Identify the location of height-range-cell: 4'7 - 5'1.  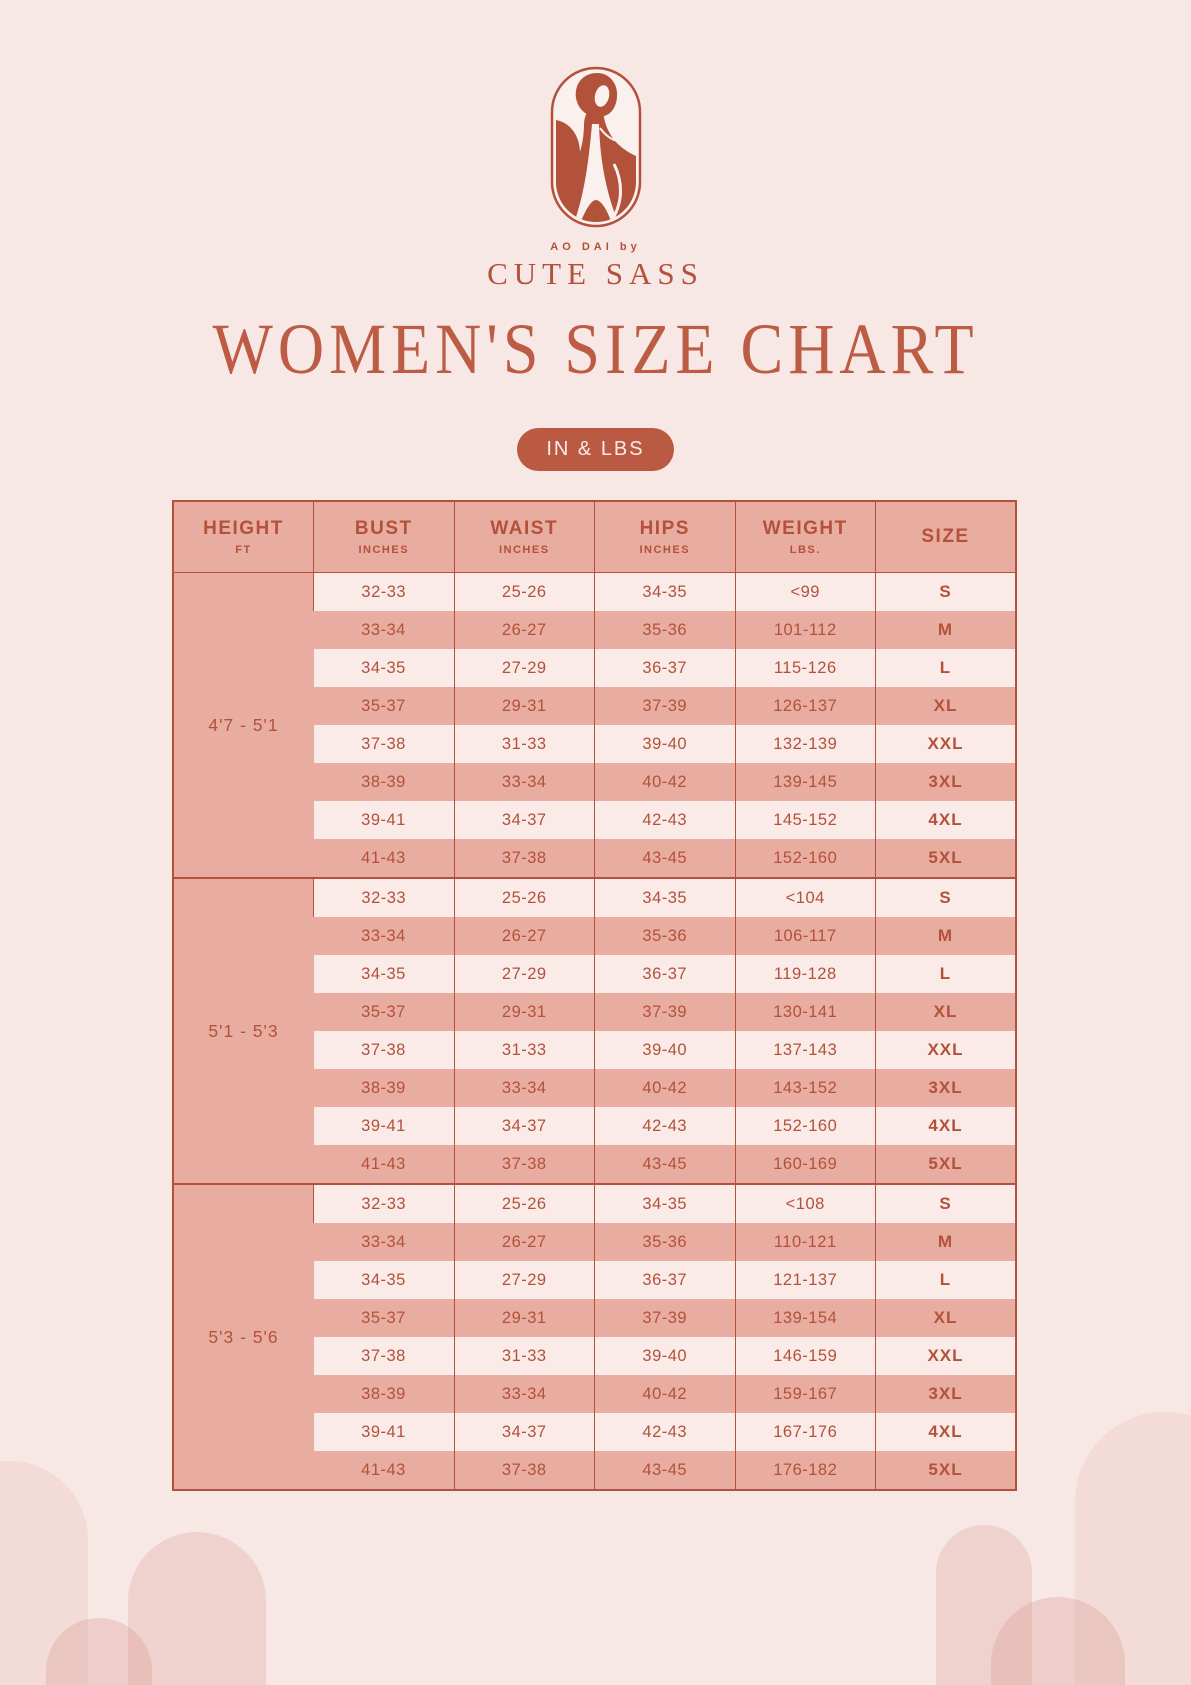
(243, 725).